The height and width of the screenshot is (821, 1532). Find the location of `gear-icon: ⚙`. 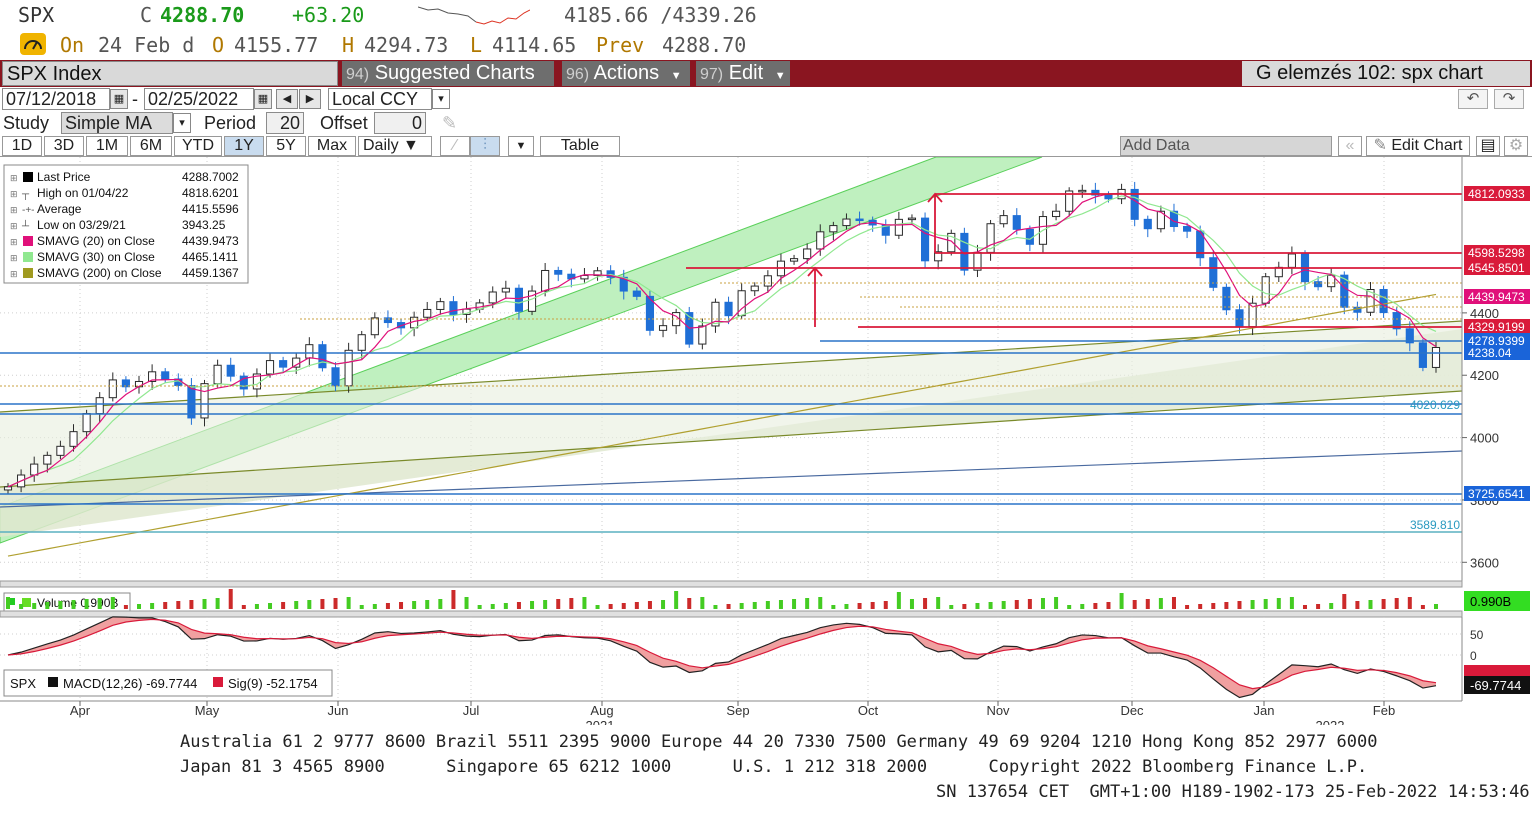

gear-icon: ⚙ is located at coordinates (1516, 146).